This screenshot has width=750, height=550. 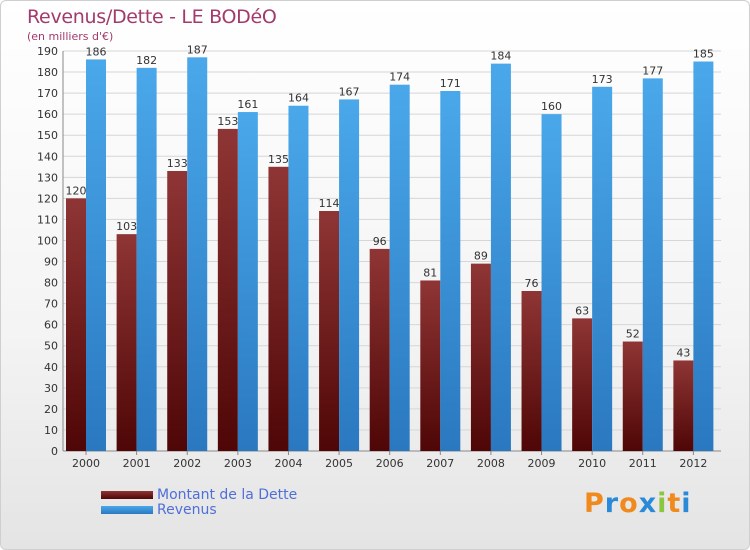 I want to click on x-tick-label: 2000, so click(x=86, y=463).